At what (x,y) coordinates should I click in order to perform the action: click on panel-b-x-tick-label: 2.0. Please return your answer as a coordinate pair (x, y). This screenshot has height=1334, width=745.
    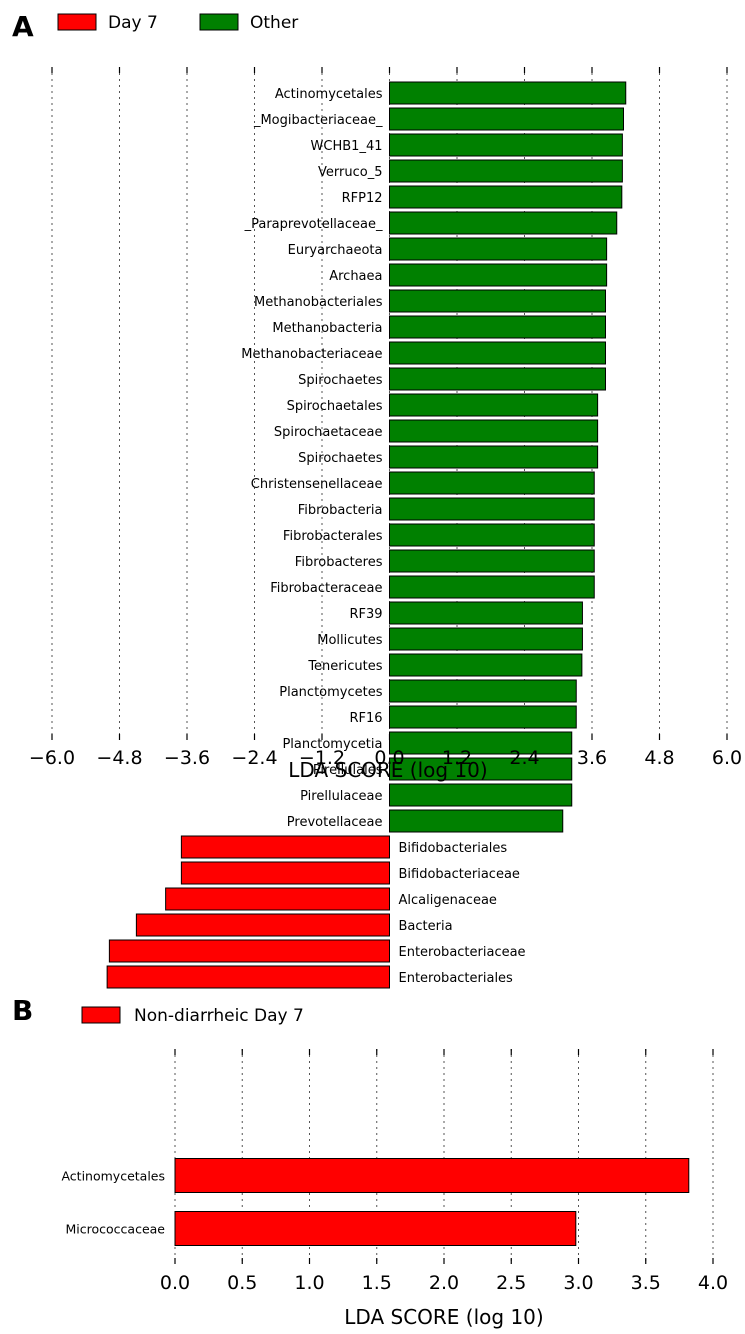
    Looking at the image, I should click on (444, 1283).